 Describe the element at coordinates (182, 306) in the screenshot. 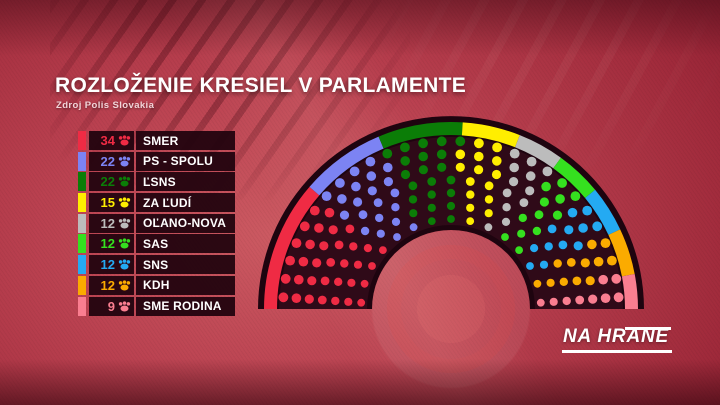

I see `party-name: SME RODINA` at that location.